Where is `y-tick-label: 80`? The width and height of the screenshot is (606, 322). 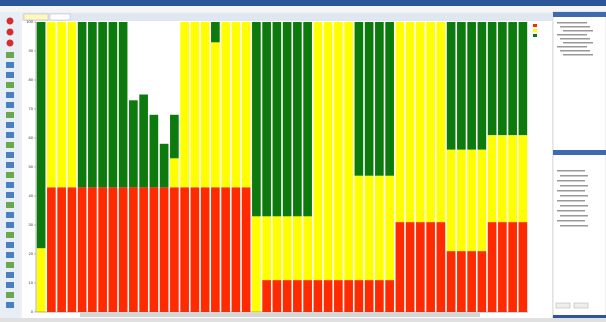 y-tick-label: 80 is located at coordinates (31, 79).